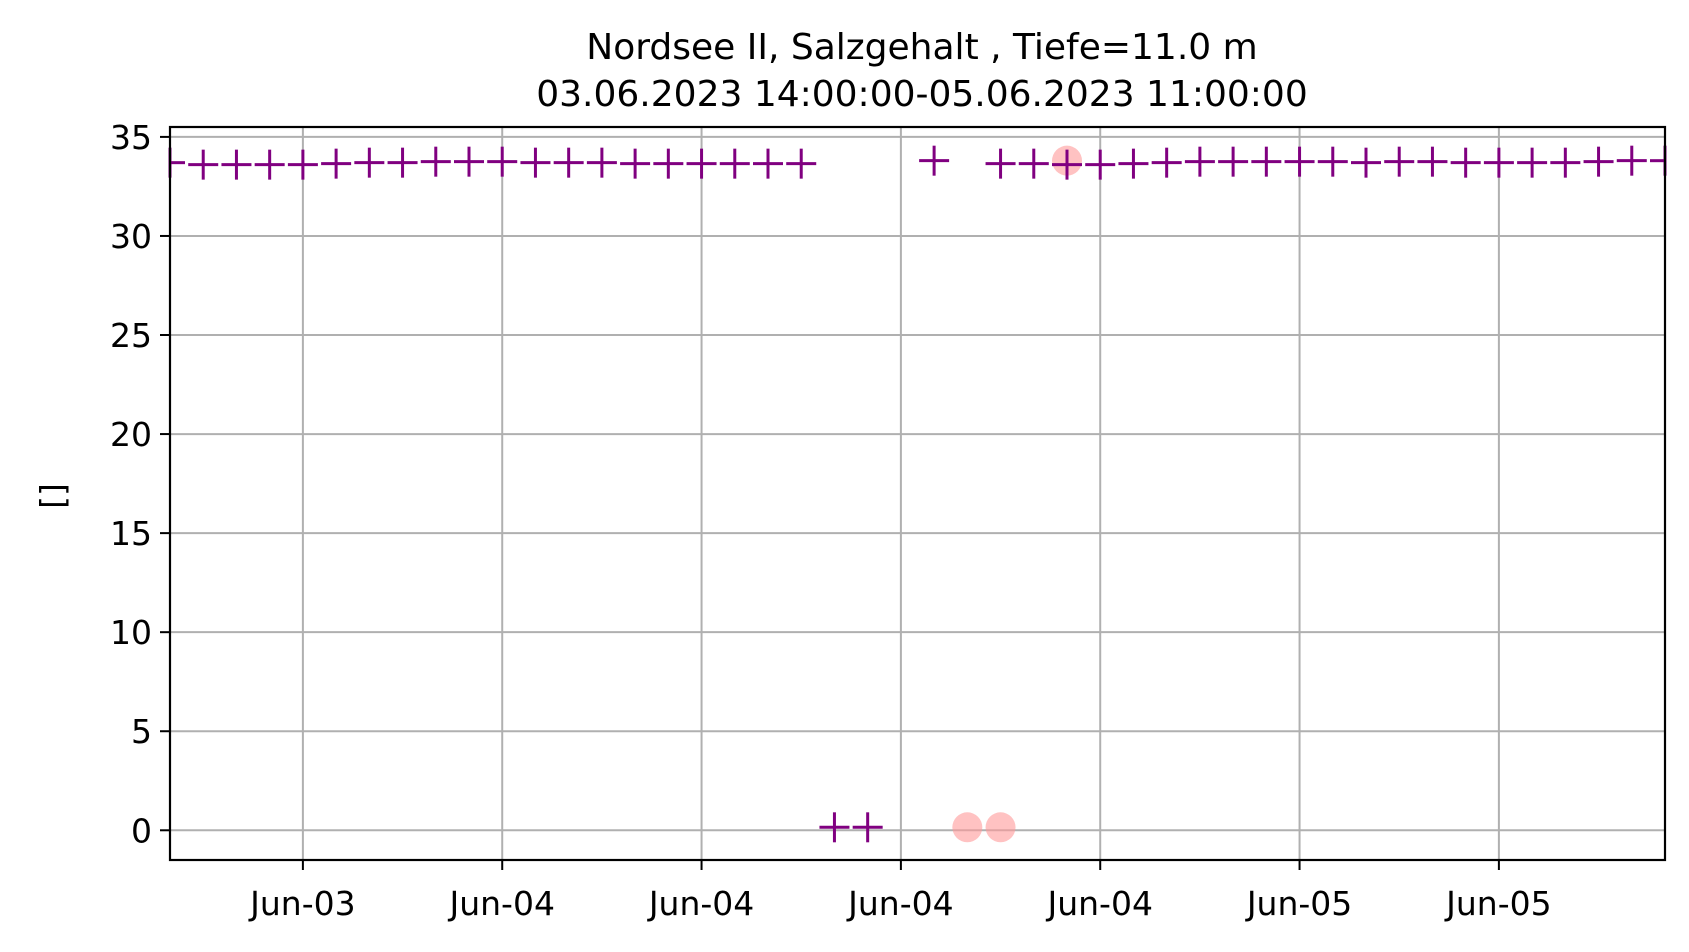 The width and height of the screenshot is (1689, 952). What do you see at coordinates (131, 335) in the screenshot?
I see `y-tick-label: 25` at bounding box center [131, 335].